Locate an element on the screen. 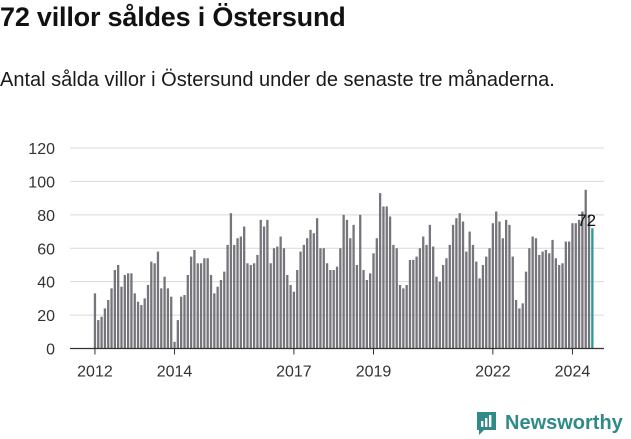 The height and width of the screenshot is (439, 631). brand-logo: Newsworthy is located at coordinates (549, 423).